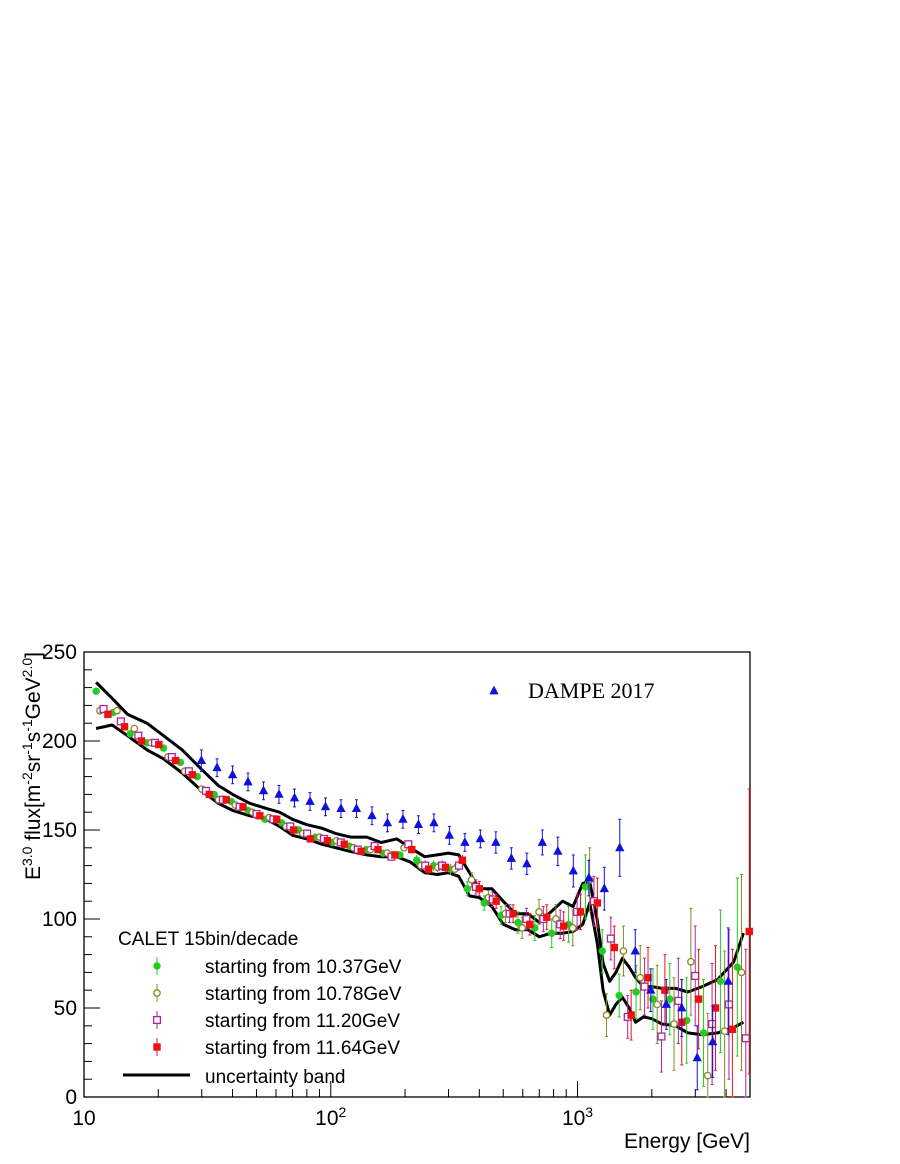 This screenshot has width=900, height=1164. I want to click on y-axis-title-sup: -2, so click(27, 778).